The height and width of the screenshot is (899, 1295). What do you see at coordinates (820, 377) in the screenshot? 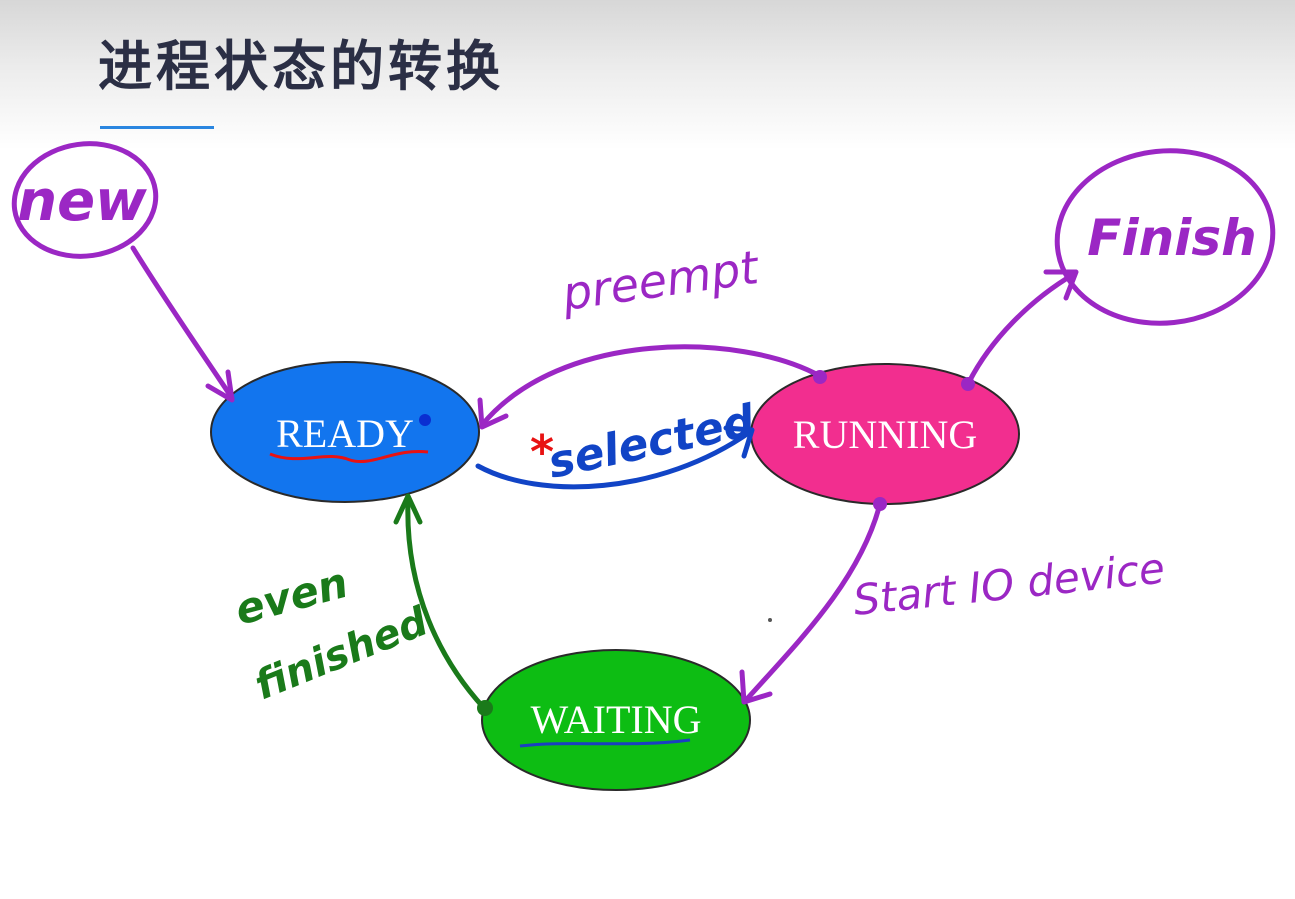
I see `preempt-start-dot` at bounding box center [820, 377].